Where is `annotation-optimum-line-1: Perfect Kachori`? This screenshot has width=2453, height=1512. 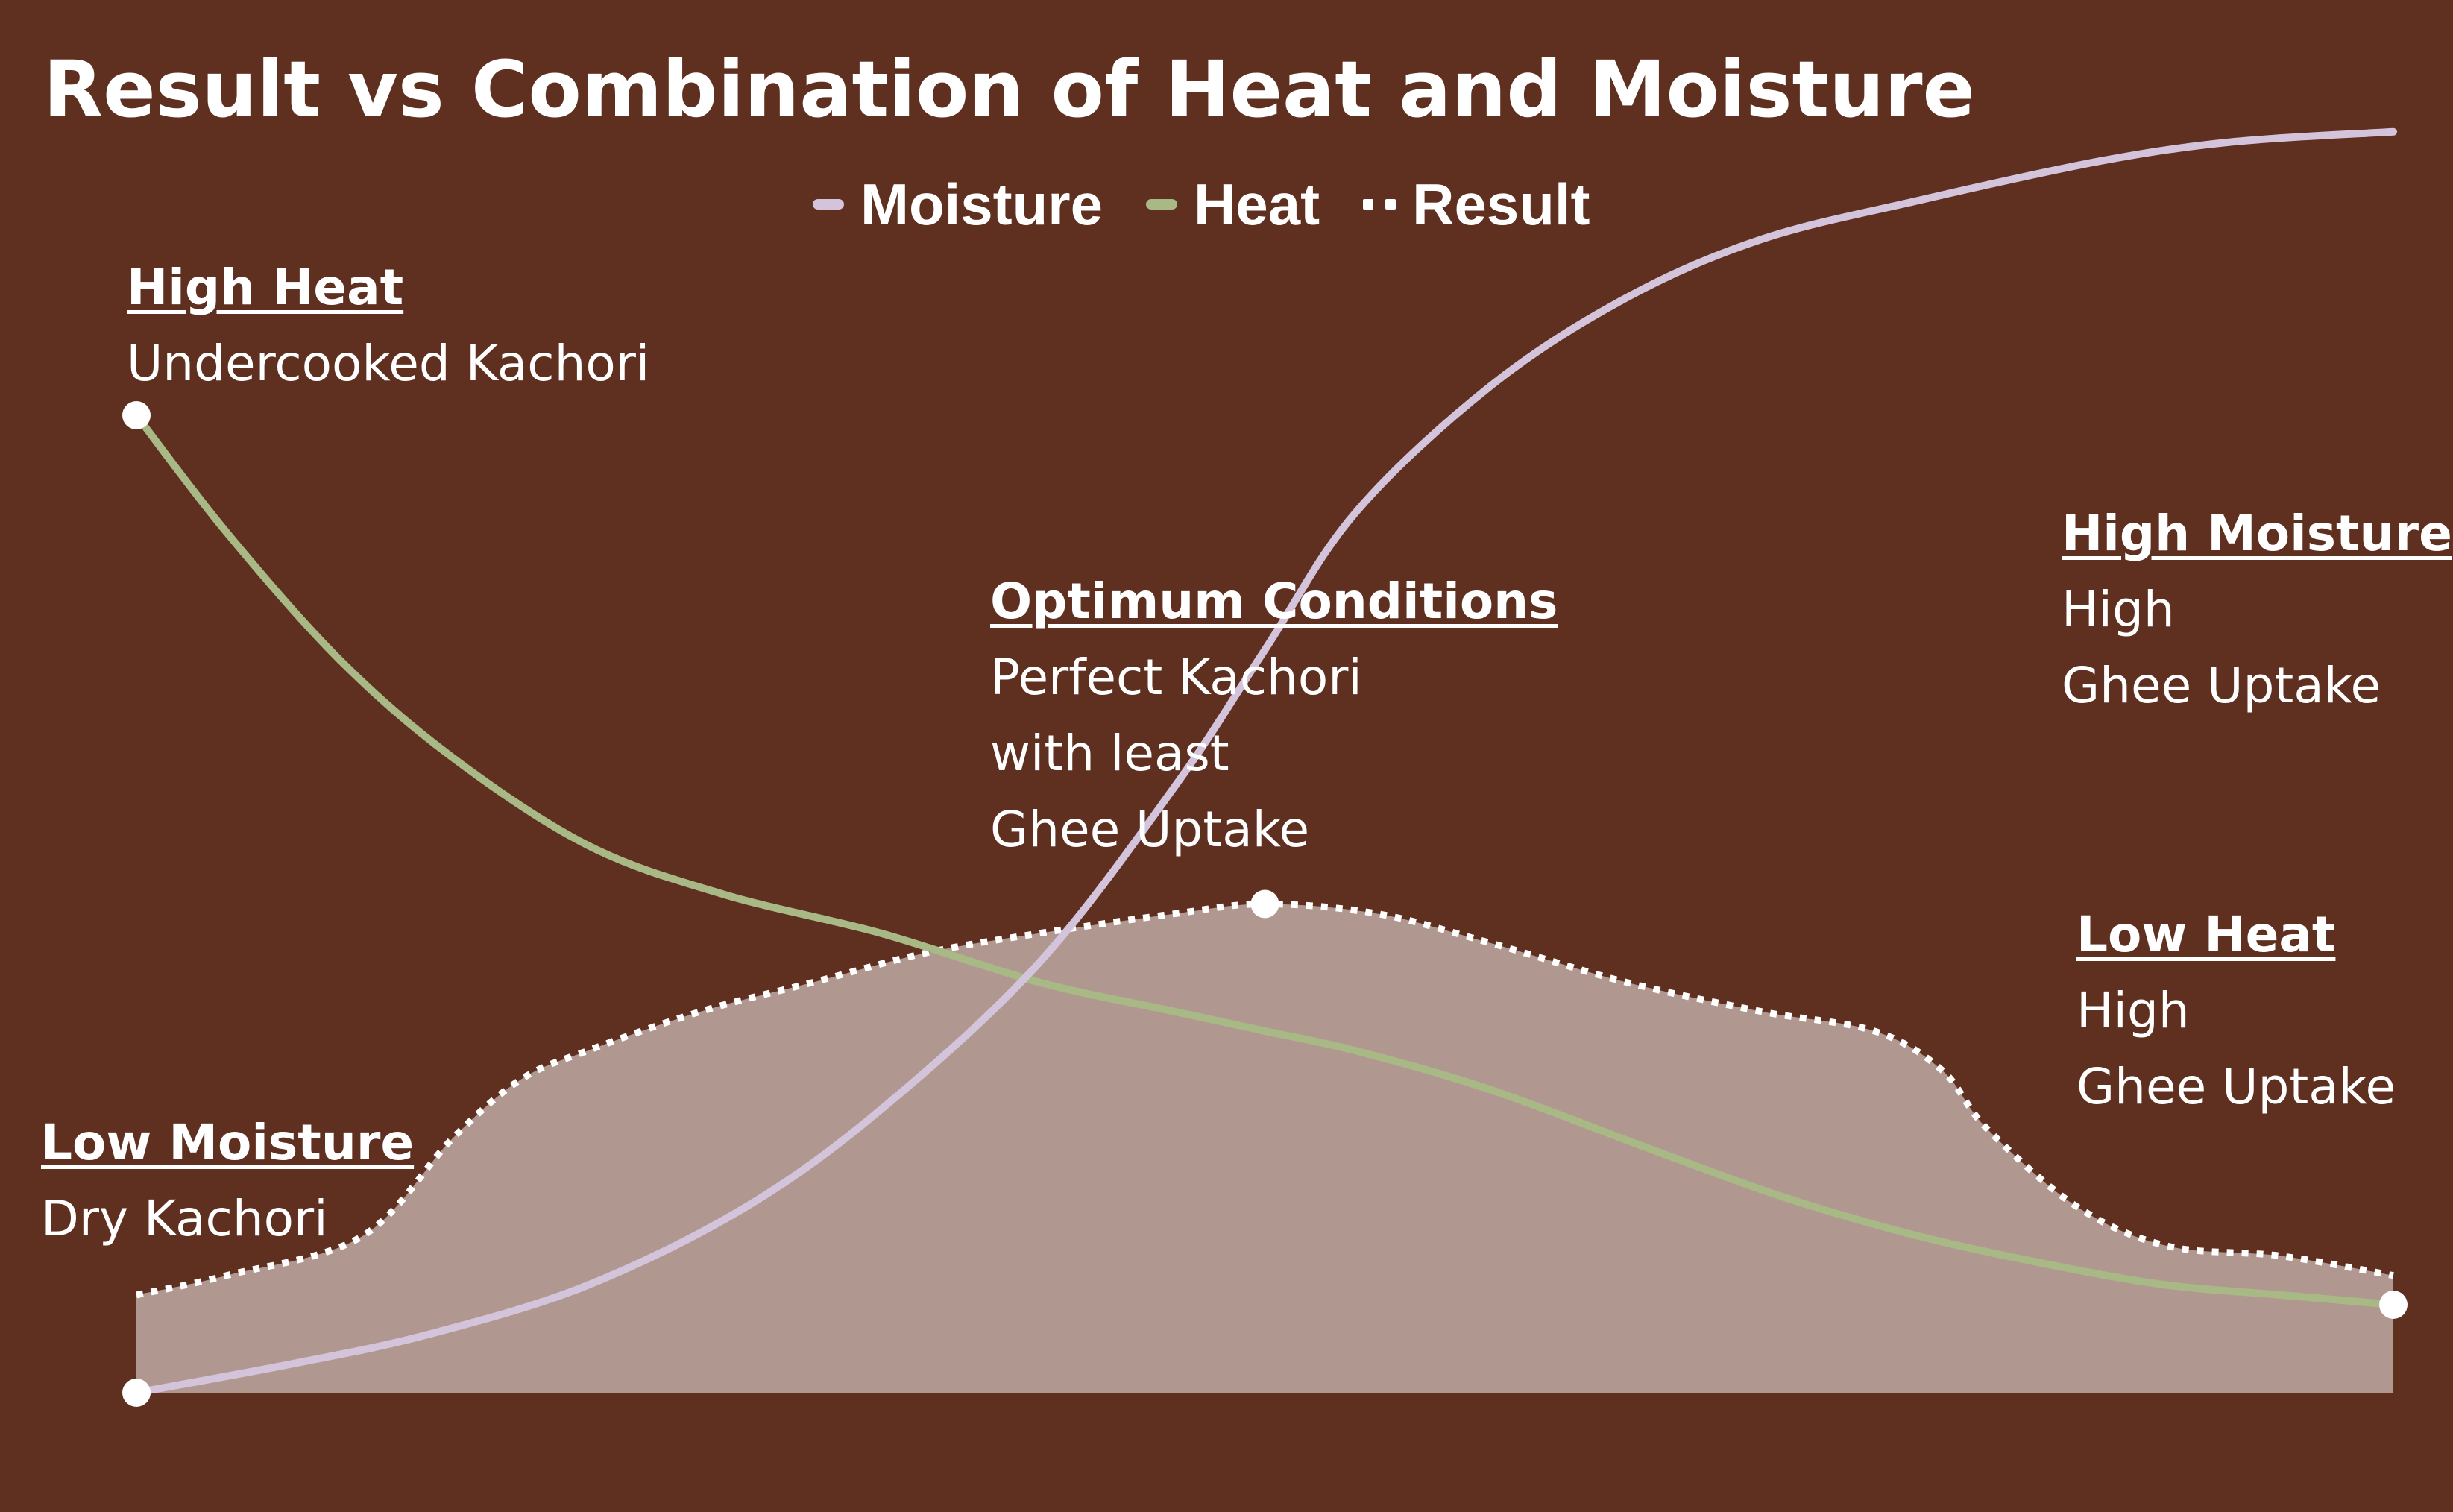
annotation-optimum-line-1: Perfect Kachori is located at coordinates (1176, 677).